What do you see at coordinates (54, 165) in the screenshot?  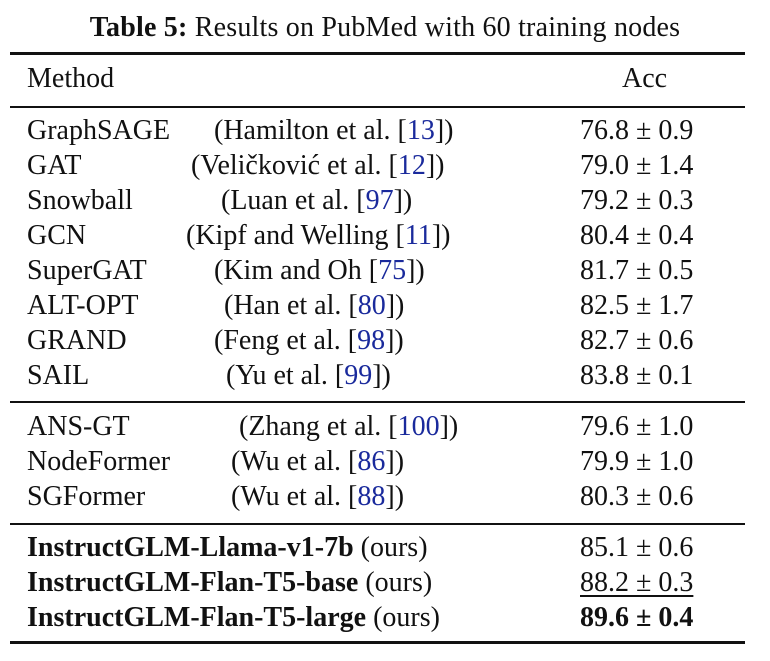 I see `method-name: GAT` at bounding box center [54, 165].